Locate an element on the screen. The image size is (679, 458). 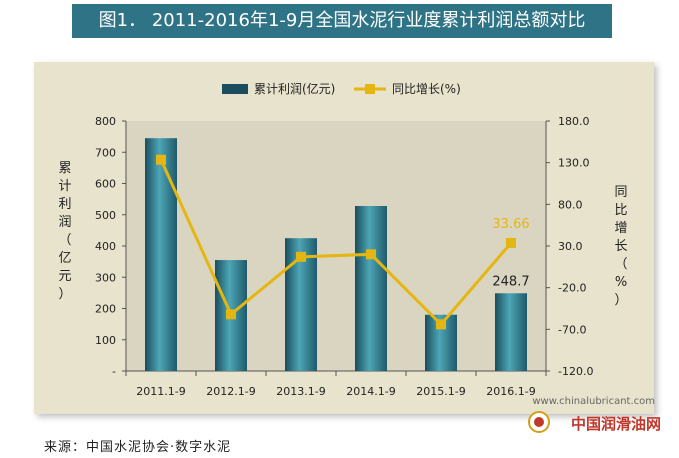
growth-marker-2016.1-9 is located at coordinates (511, 242).